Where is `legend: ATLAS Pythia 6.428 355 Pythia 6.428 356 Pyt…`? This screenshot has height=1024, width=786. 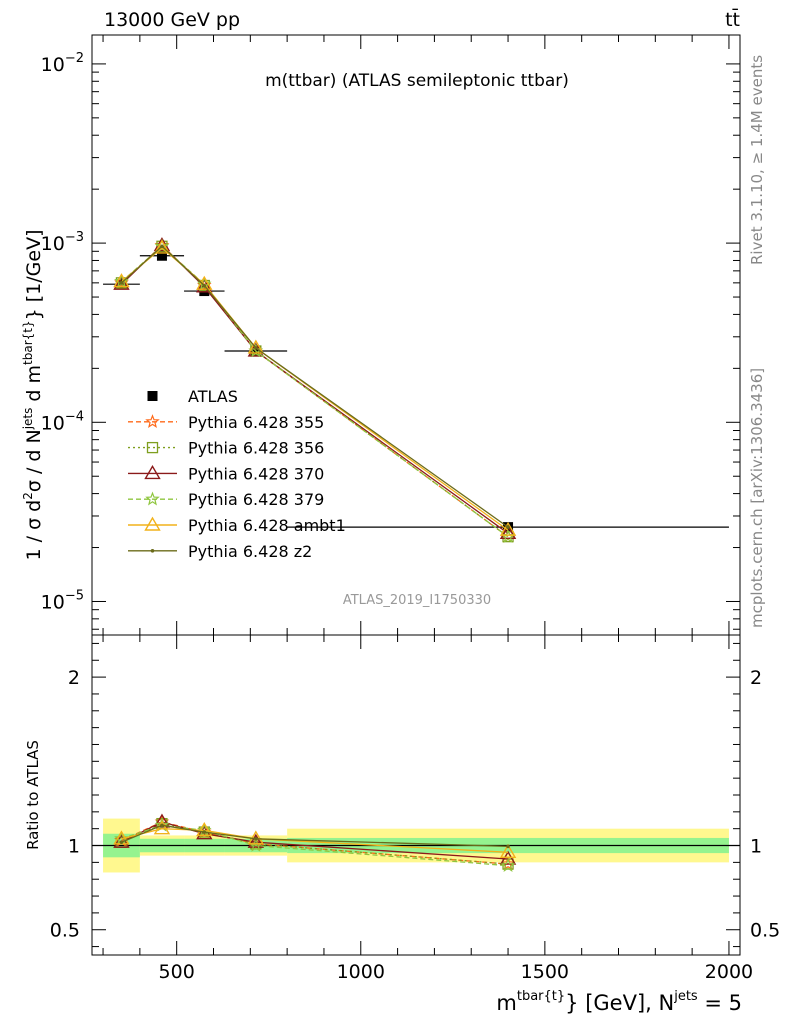 legend: ATLAS Pythia 6.428 355 Pythia 6.428 356 Pyt… is located at coordinates (237, 474).